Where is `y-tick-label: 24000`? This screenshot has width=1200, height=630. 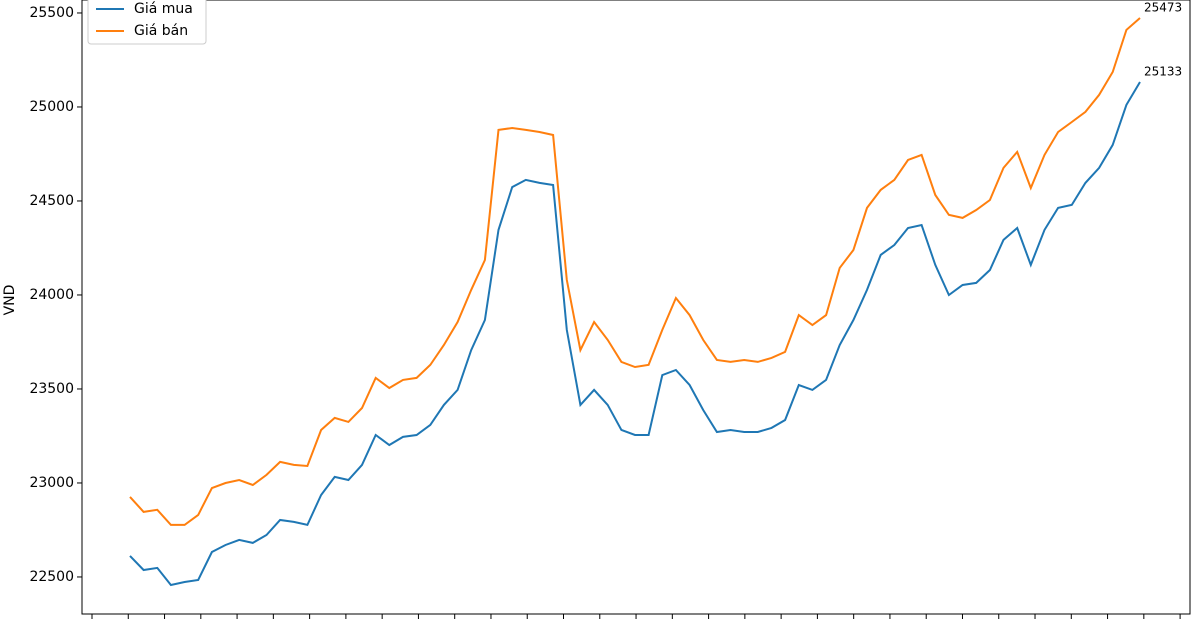 y-tick-label: 24000 is located at coordinates (51, 295).